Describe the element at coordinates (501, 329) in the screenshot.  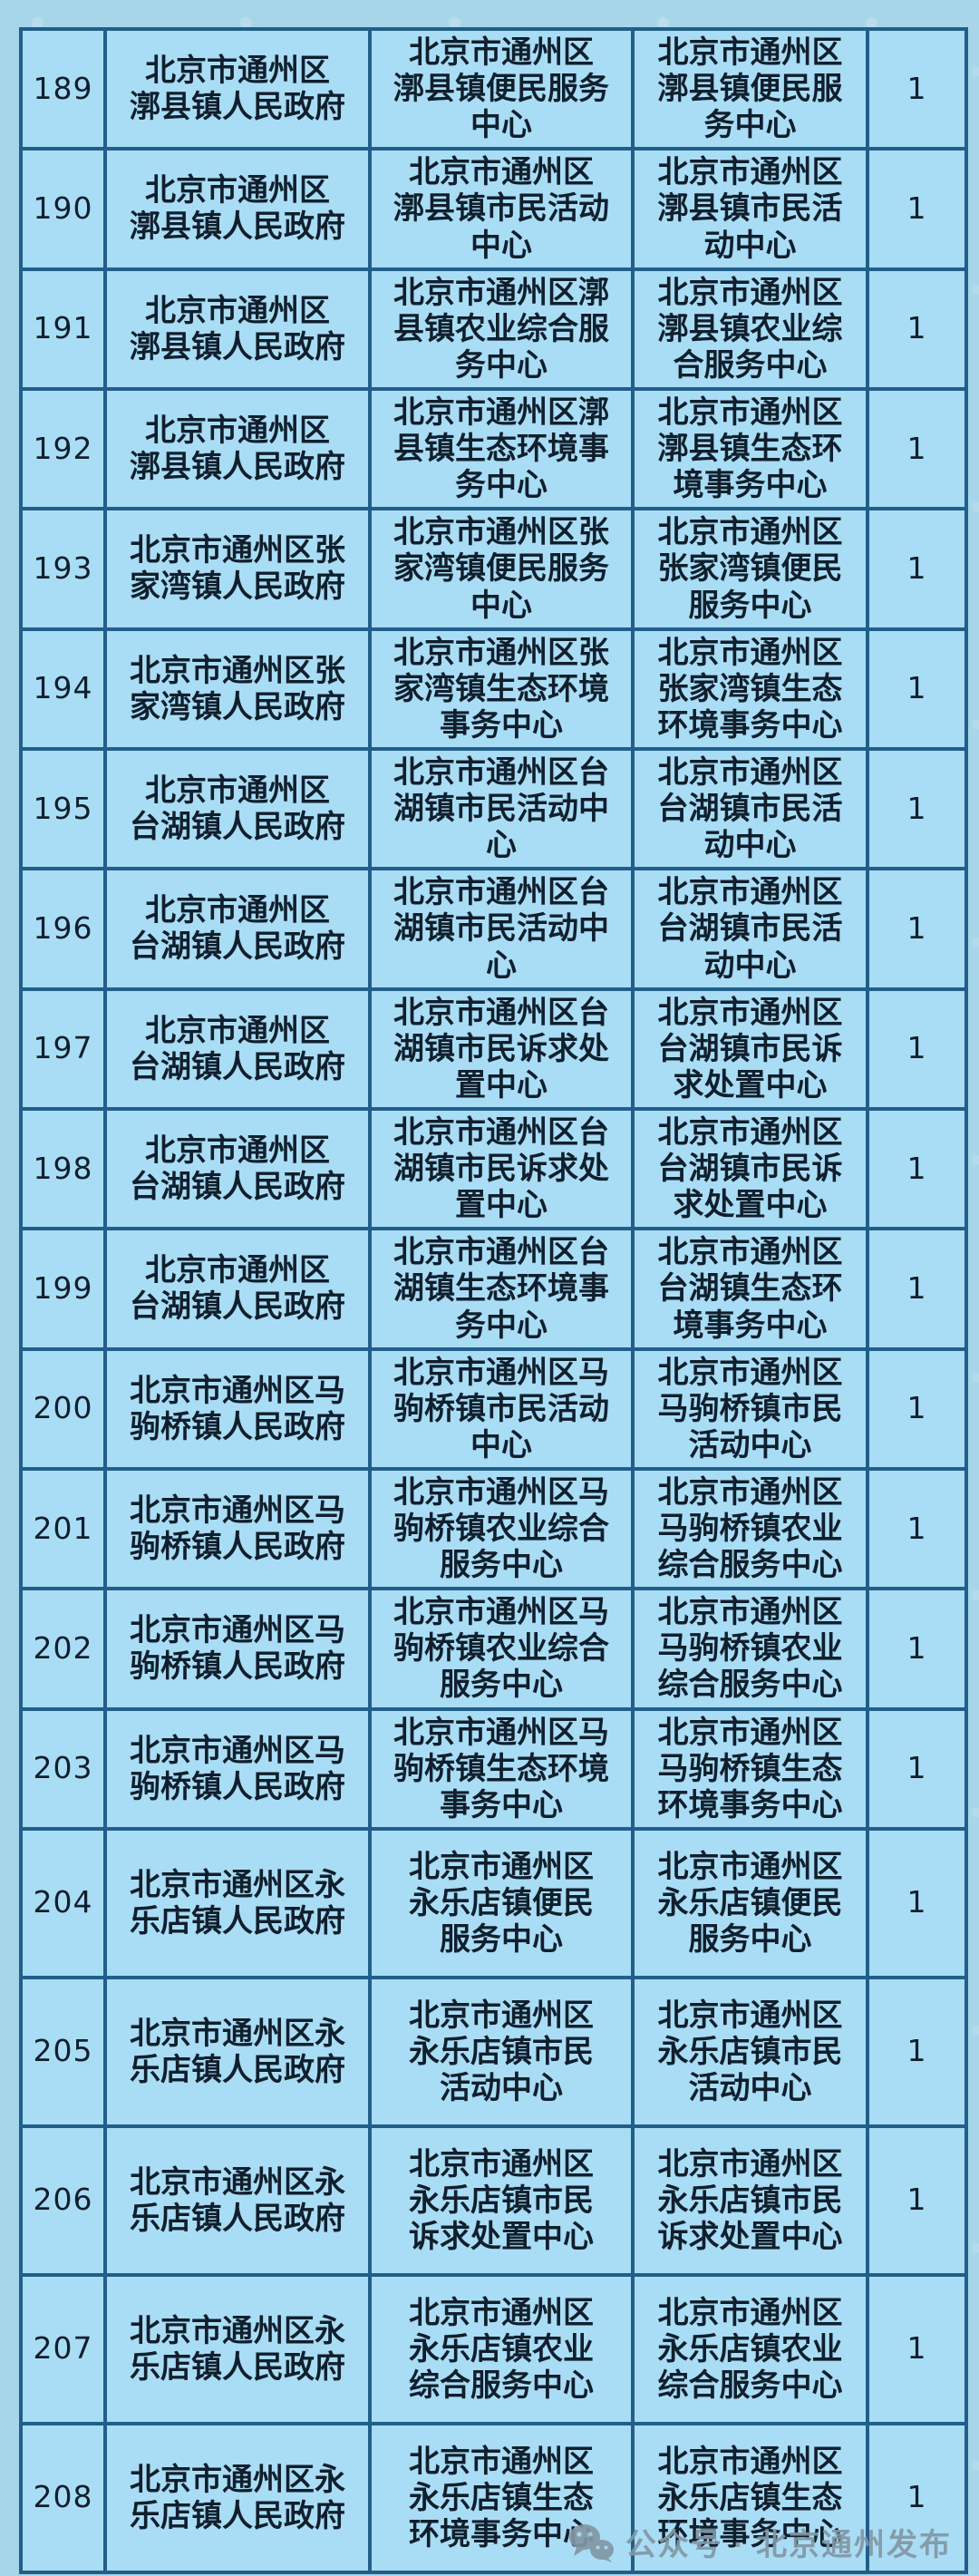
I see `center-name-cell-a: 北京市通州区漷 县镇农业综合服 务中心` at that location.